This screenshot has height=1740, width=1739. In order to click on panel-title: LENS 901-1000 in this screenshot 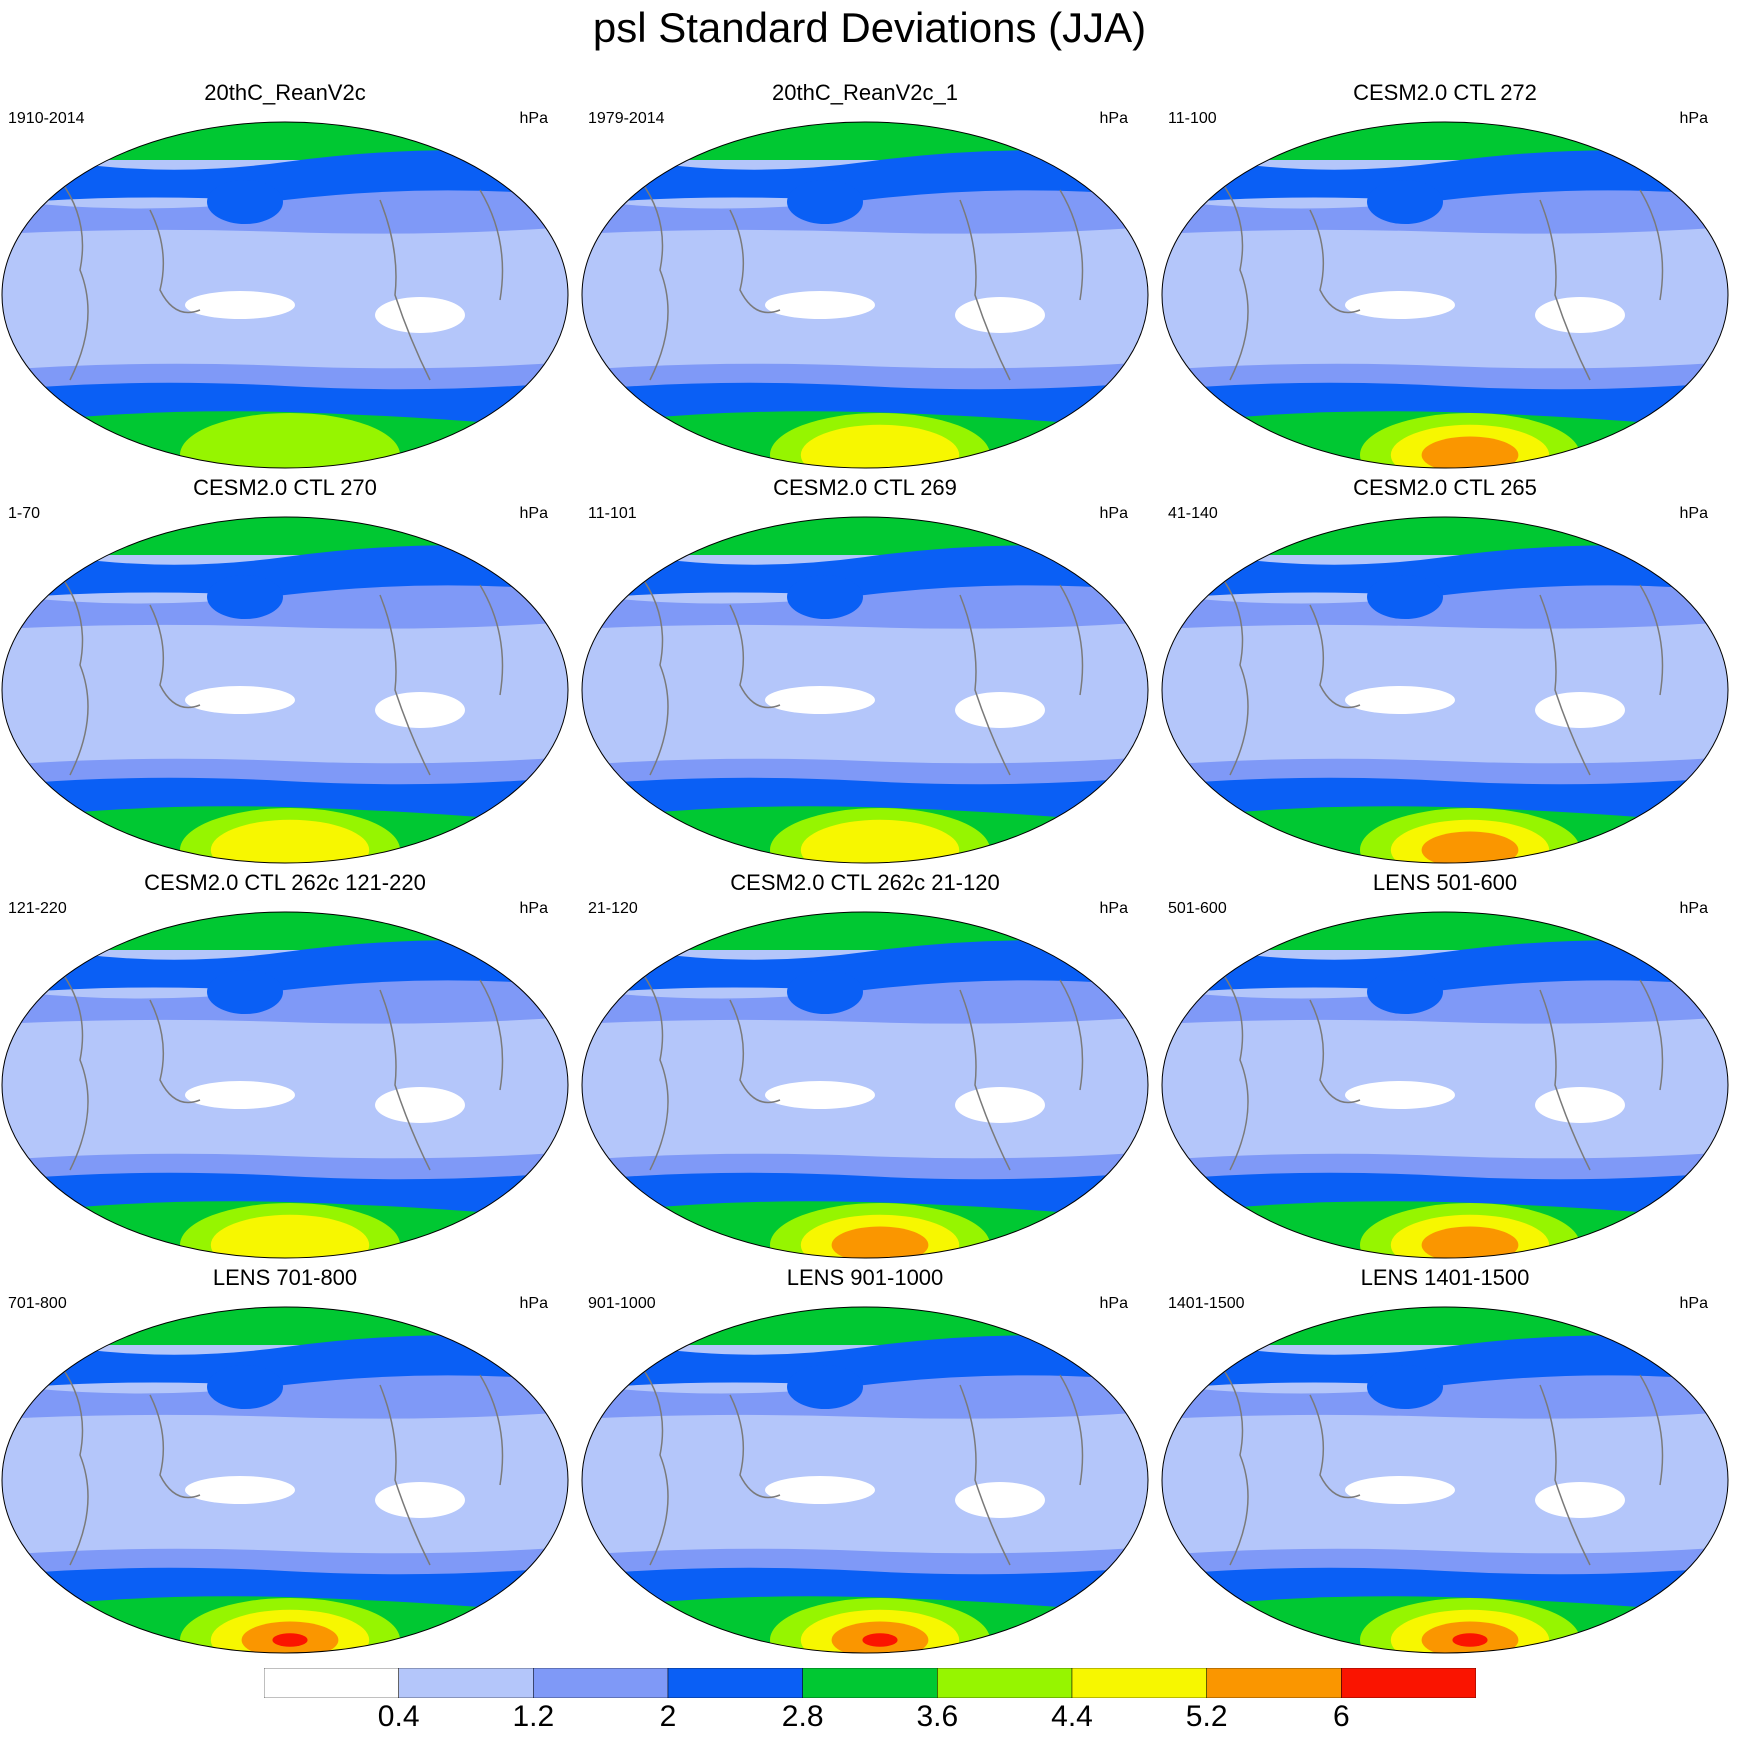, I will do `click(865, 1277)`.